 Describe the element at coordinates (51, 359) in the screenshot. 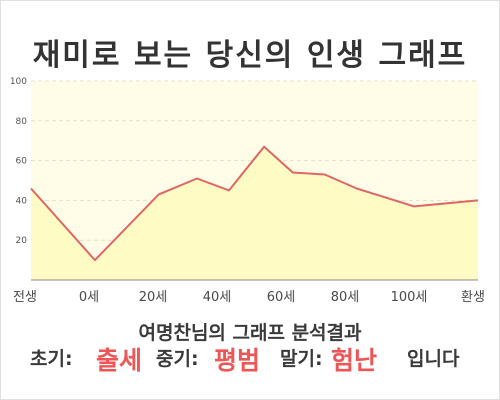

I see `early-label: 초기:` at that location.